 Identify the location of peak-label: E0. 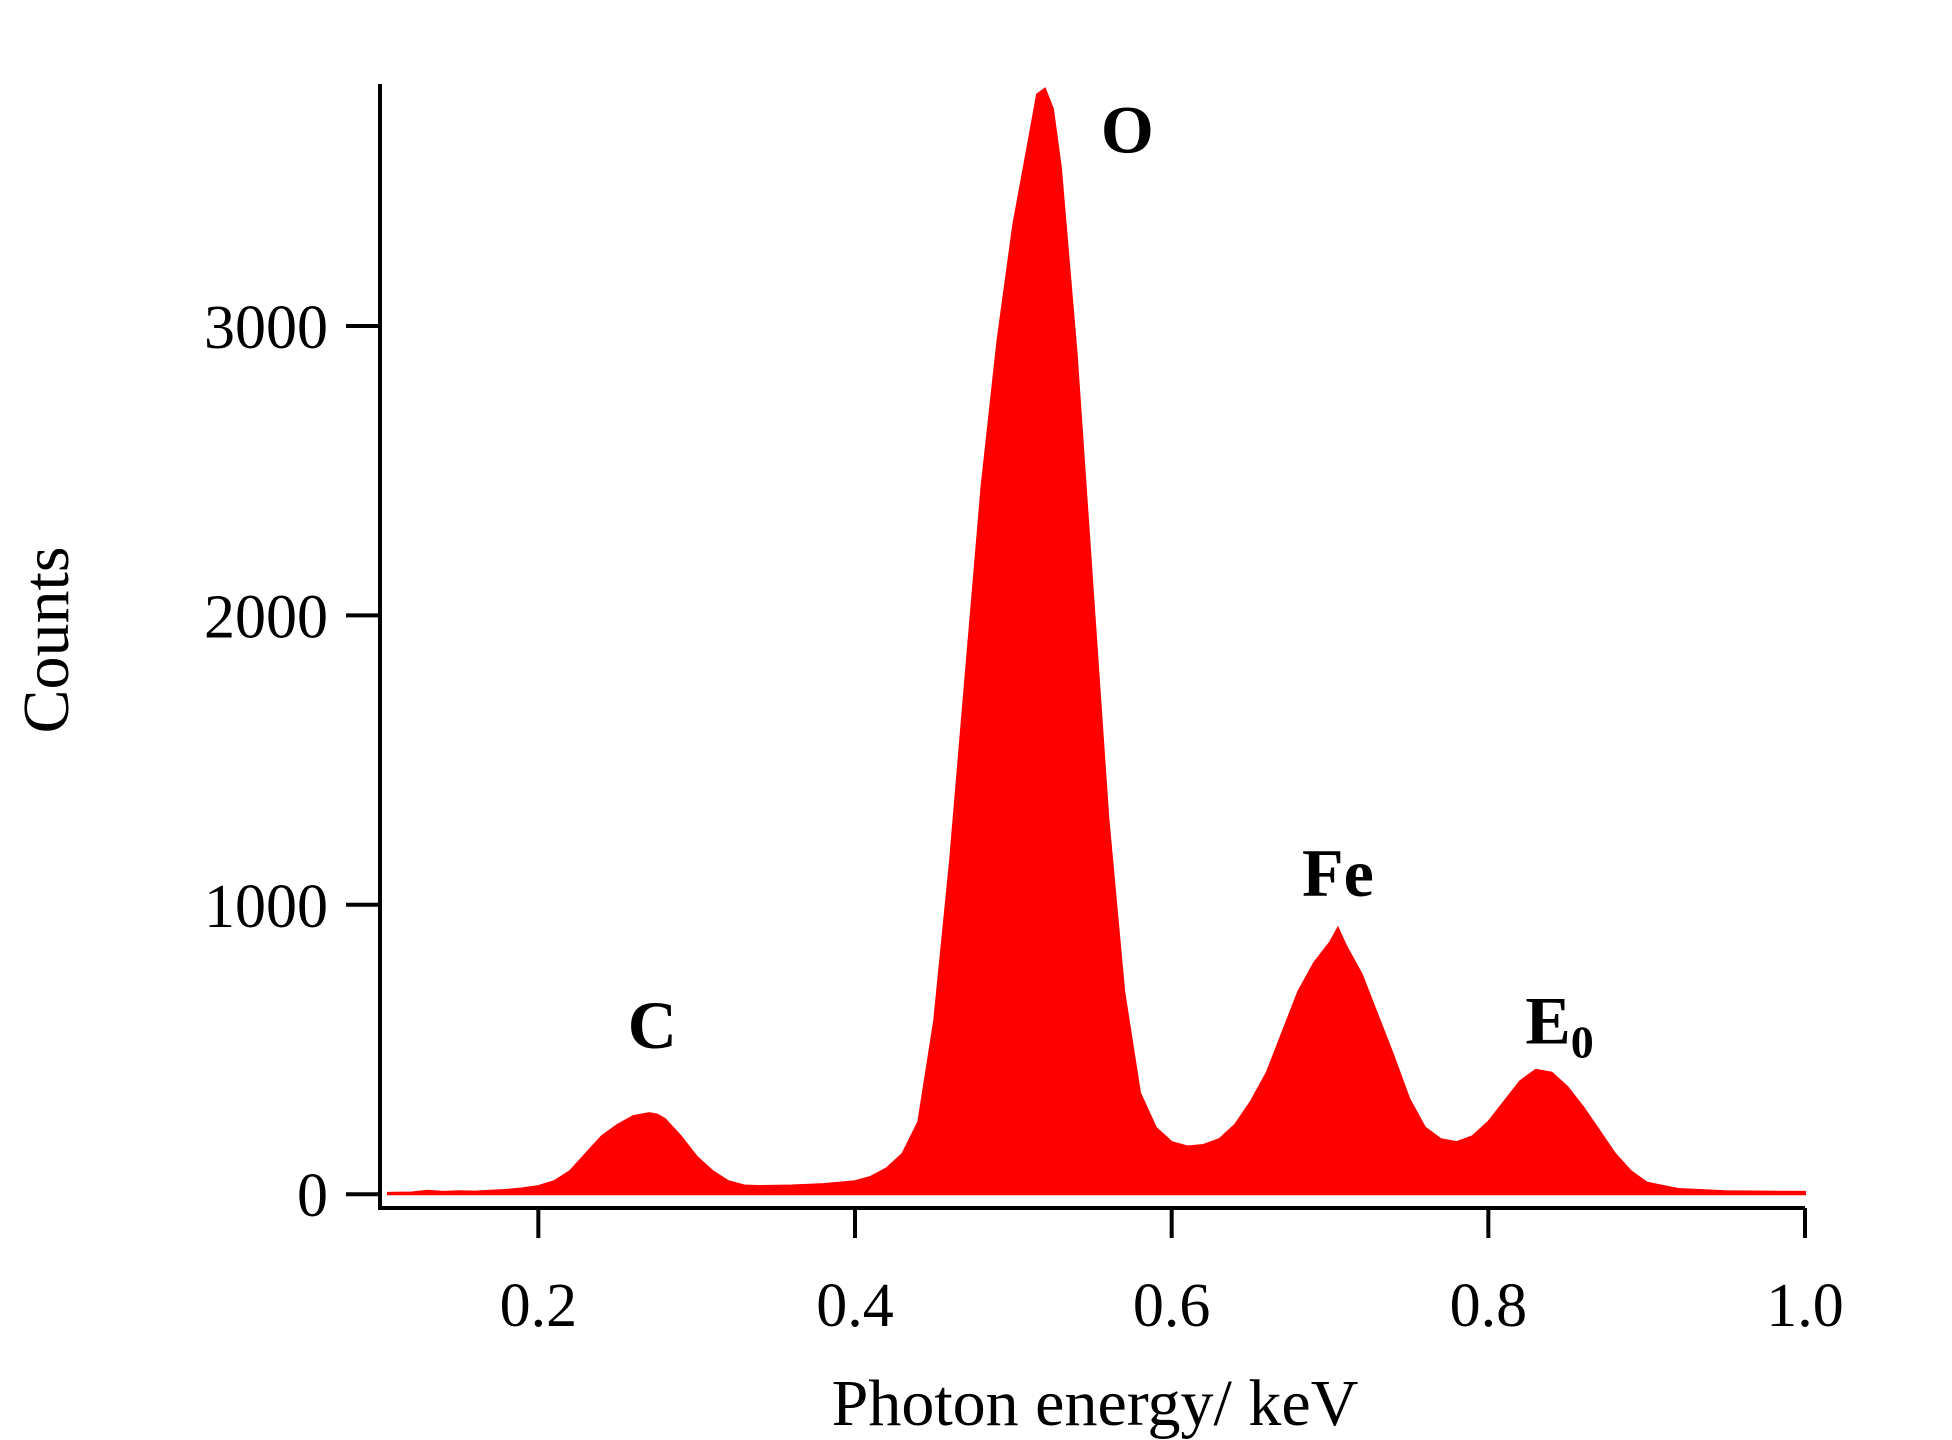
(1559, 1025).